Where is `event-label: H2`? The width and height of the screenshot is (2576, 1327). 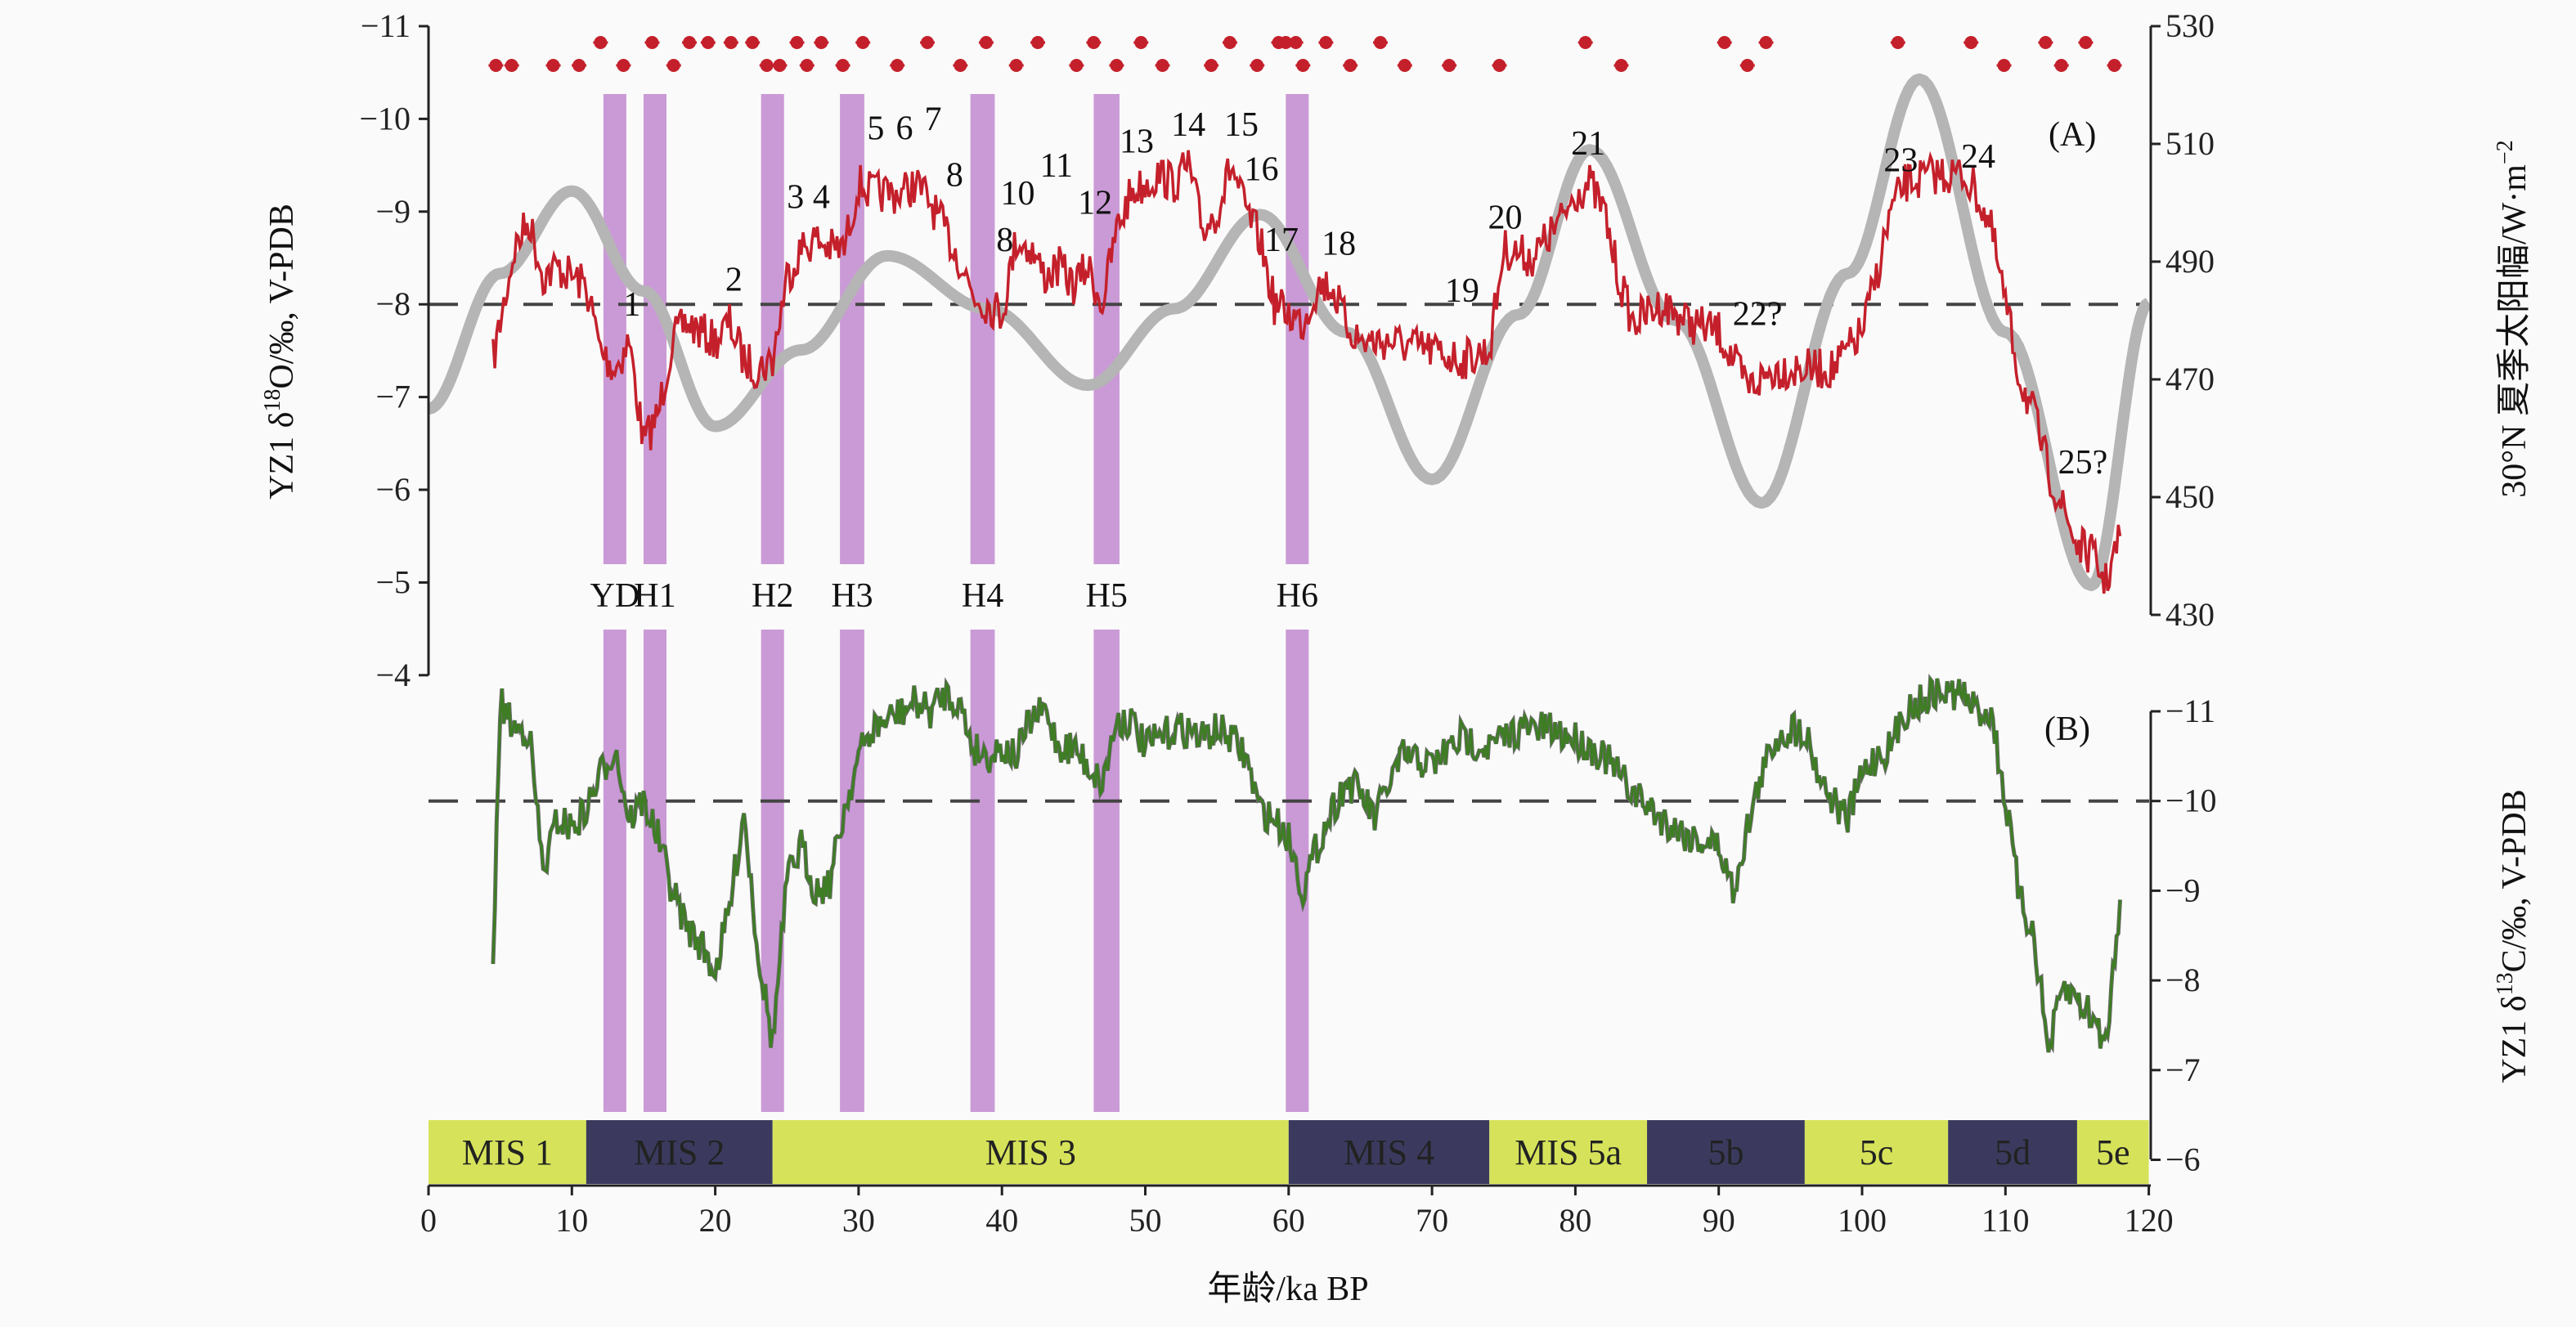 event-label: H2 is located at coordinates (772, 596).